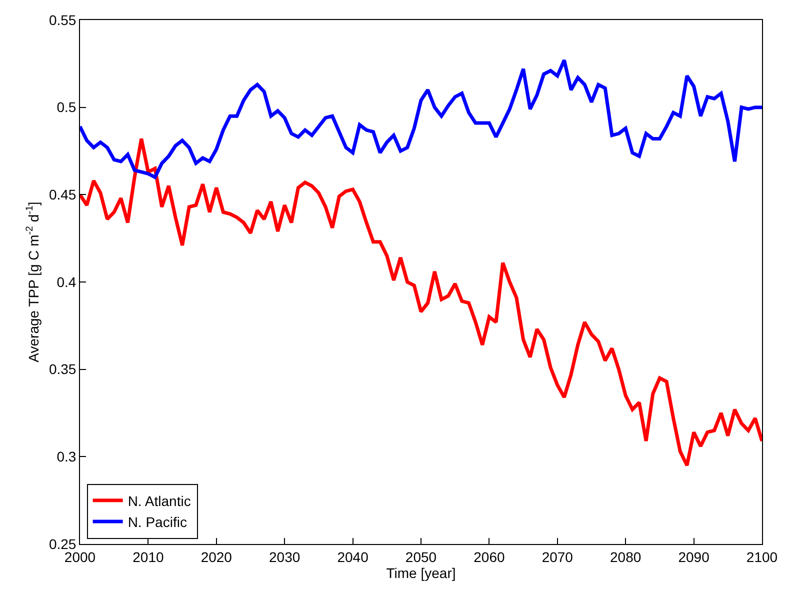  I want to click on x-tick-label: 2020, so click(216, 556).